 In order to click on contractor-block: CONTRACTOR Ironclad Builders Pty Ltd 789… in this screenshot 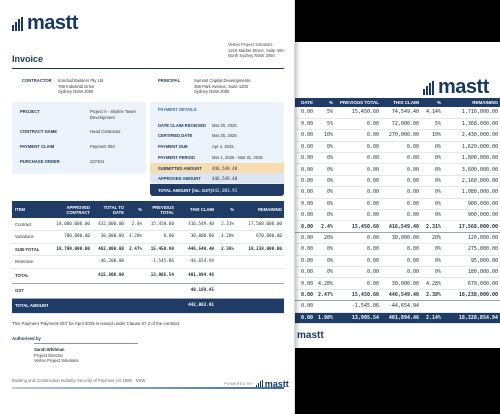, I will do `click(63, 86)`.